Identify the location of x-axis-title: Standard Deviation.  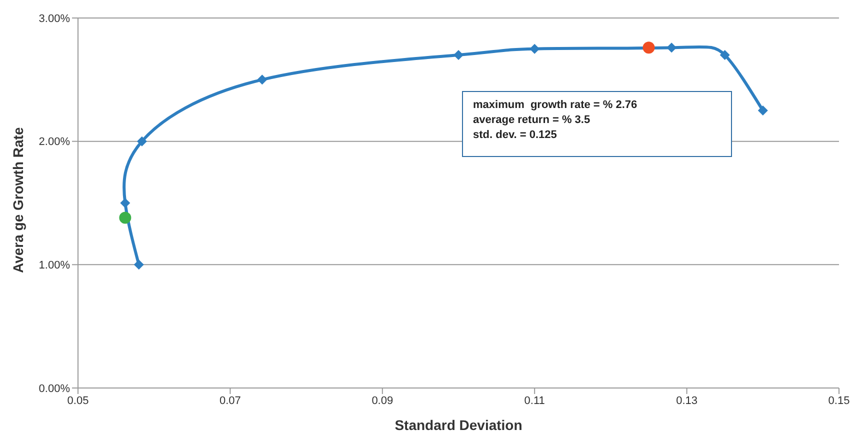
(458, 425).